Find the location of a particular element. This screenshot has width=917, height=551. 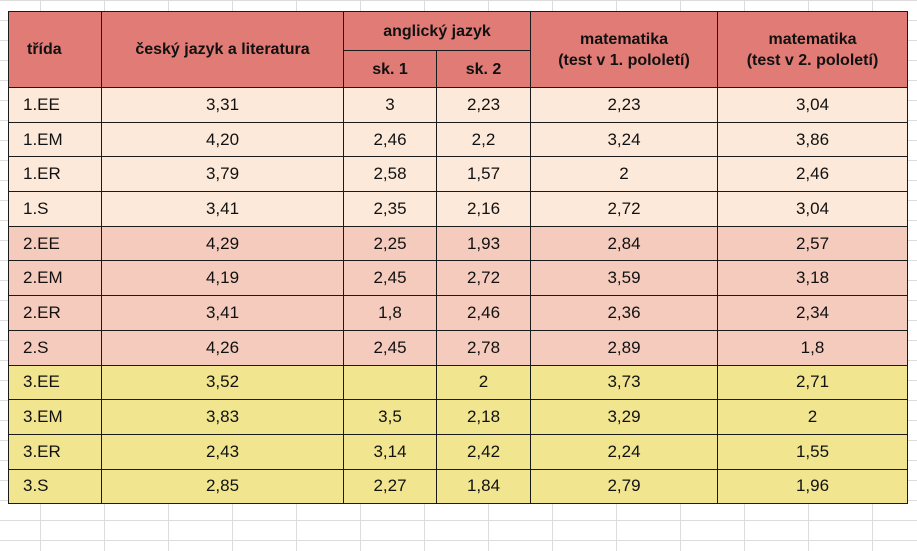

table-row: 1.S 3,41 2,35 2,16 2,72 3,04 is located at coordinates (458, 209).